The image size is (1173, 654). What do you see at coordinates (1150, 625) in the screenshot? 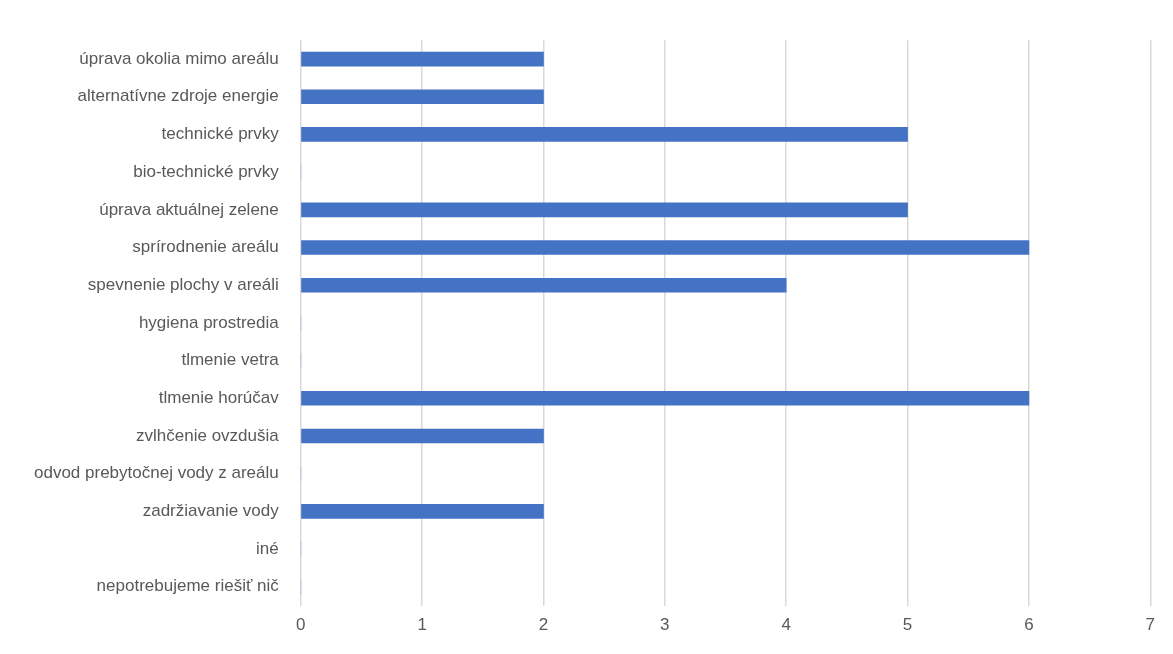
I see `x-tick-label: 7` at bounding box center [1150, 625].